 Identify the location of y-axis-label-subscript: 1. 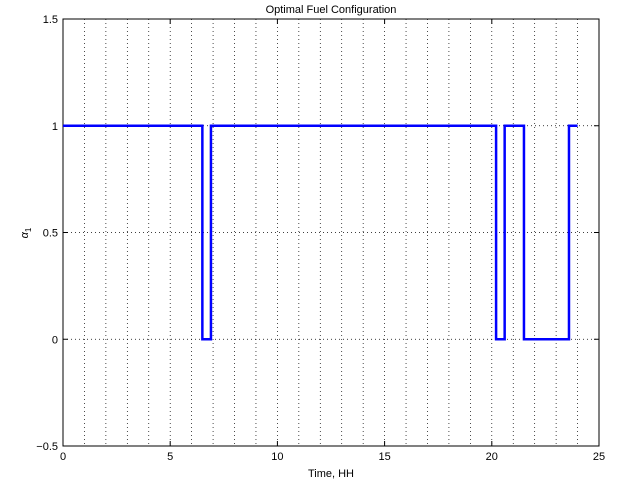
(28, 229).